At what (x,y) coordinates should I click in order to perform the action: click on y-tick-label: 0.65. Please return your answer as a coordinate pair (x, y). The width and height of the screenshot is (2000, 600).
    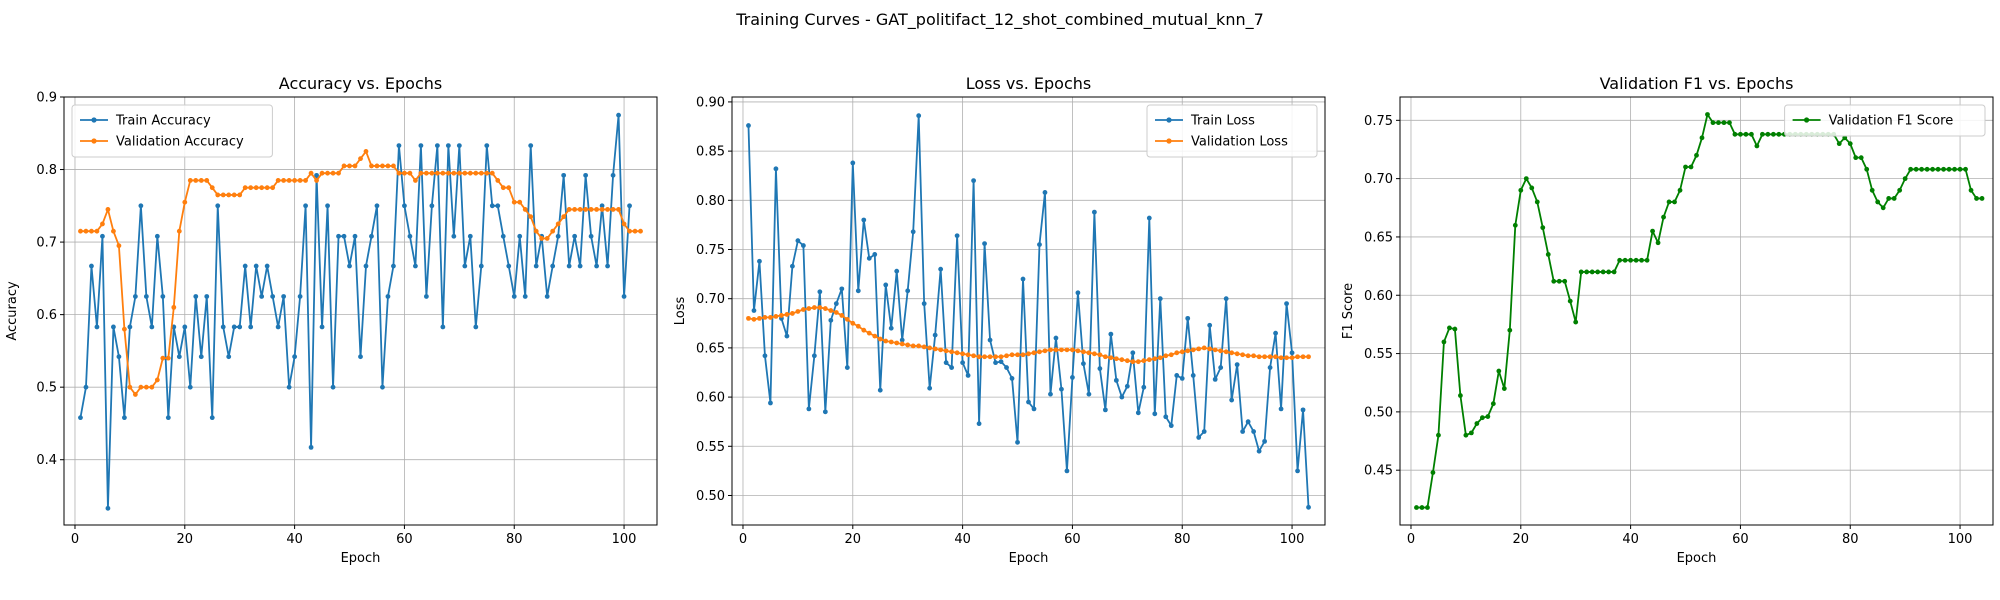
    Looking at the image, I should click on (1378, 237).